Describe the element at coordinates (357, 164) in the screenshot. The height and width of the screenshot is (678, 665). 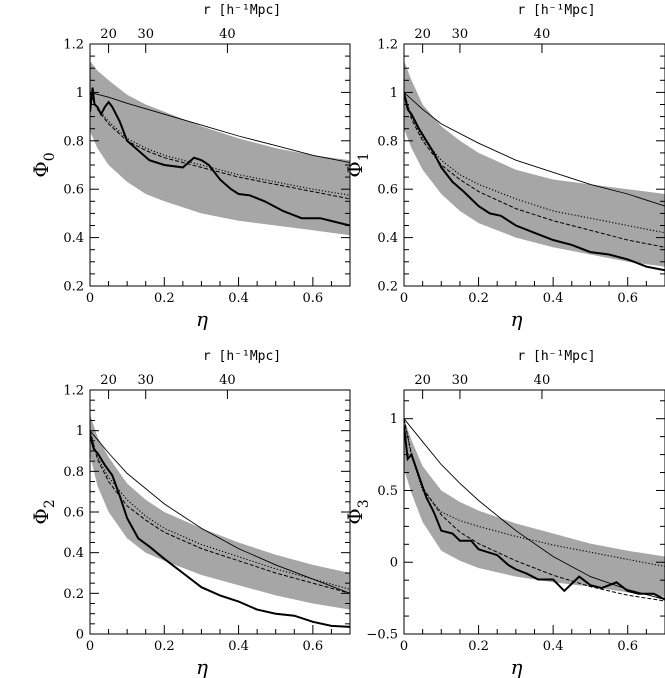
I see `y-axis-label: Φ1` at that location.